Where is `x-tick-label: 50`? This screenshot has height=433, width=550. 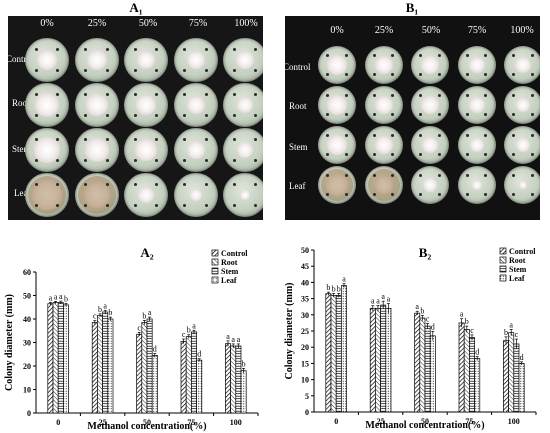 x-tick-label: 50 is located at coordinates (425, 421).